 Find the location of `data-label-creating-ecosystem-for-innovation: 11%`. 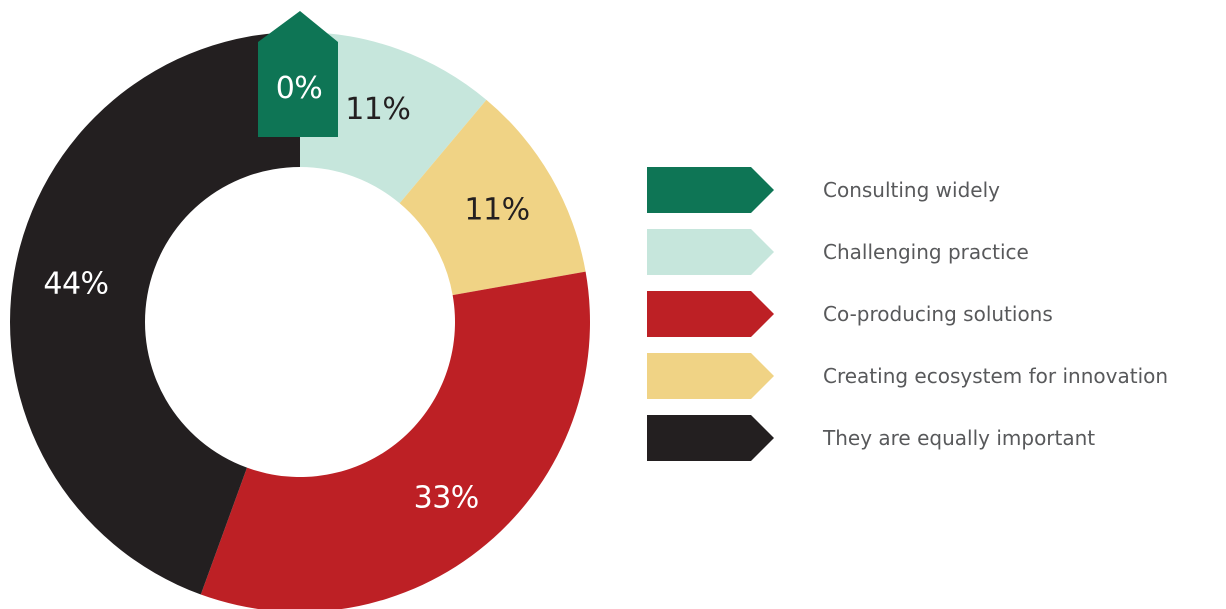

data-label-creating-ecosystem-for-innovation: 11% is located at coordinates (496, 209).